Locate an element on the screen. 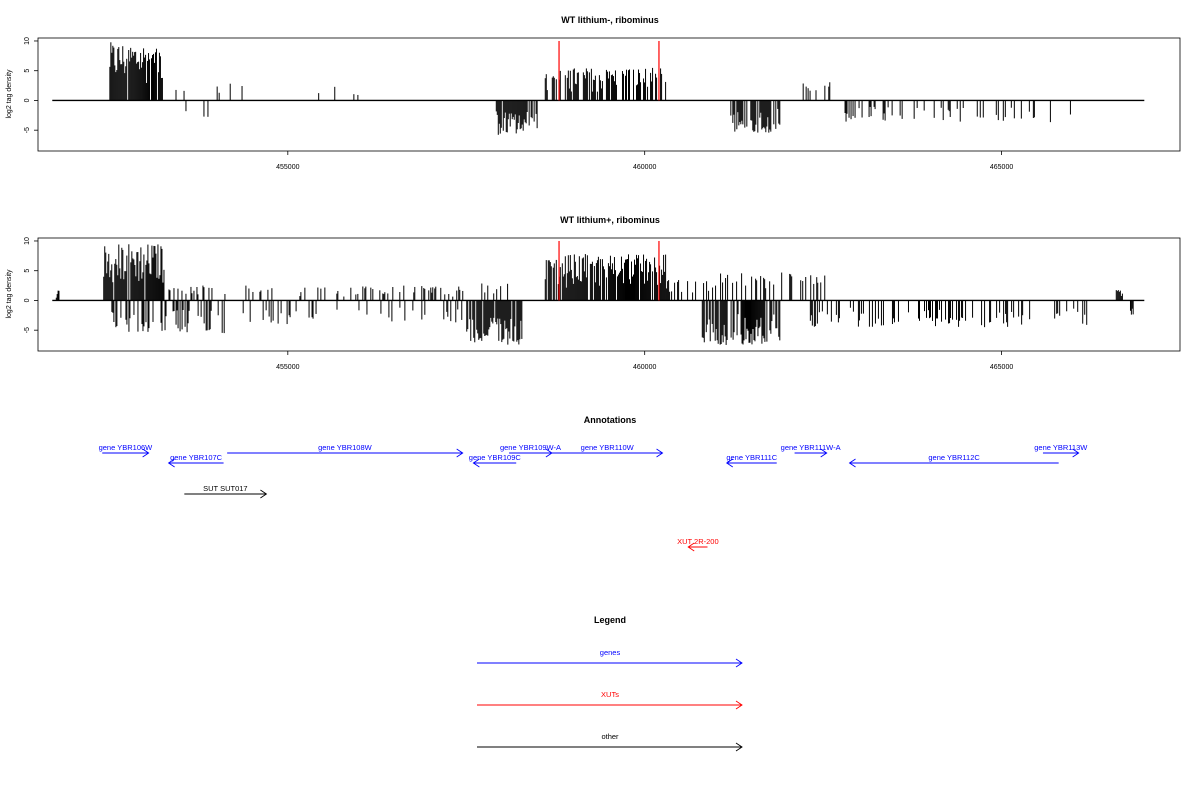 This screenshot has height=800, width=1200. feature-label: gene YBR111C is located at coordinates (751, 457).